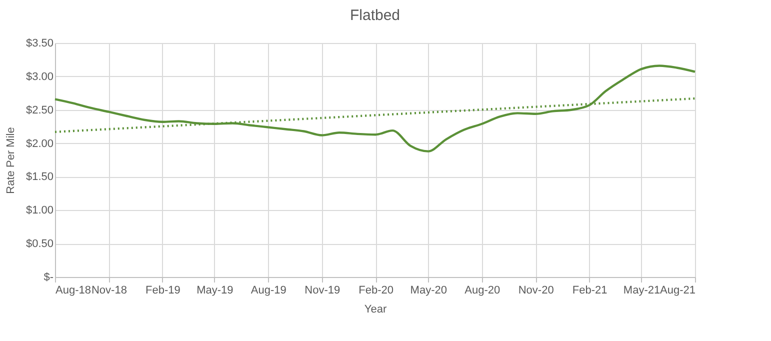 The width and height of the screenshot is (771, 341). What do you see at coordinates (375, 15) in the screenshot?
I see `chart-title: Flatbed` at bounding box center [375, 15].